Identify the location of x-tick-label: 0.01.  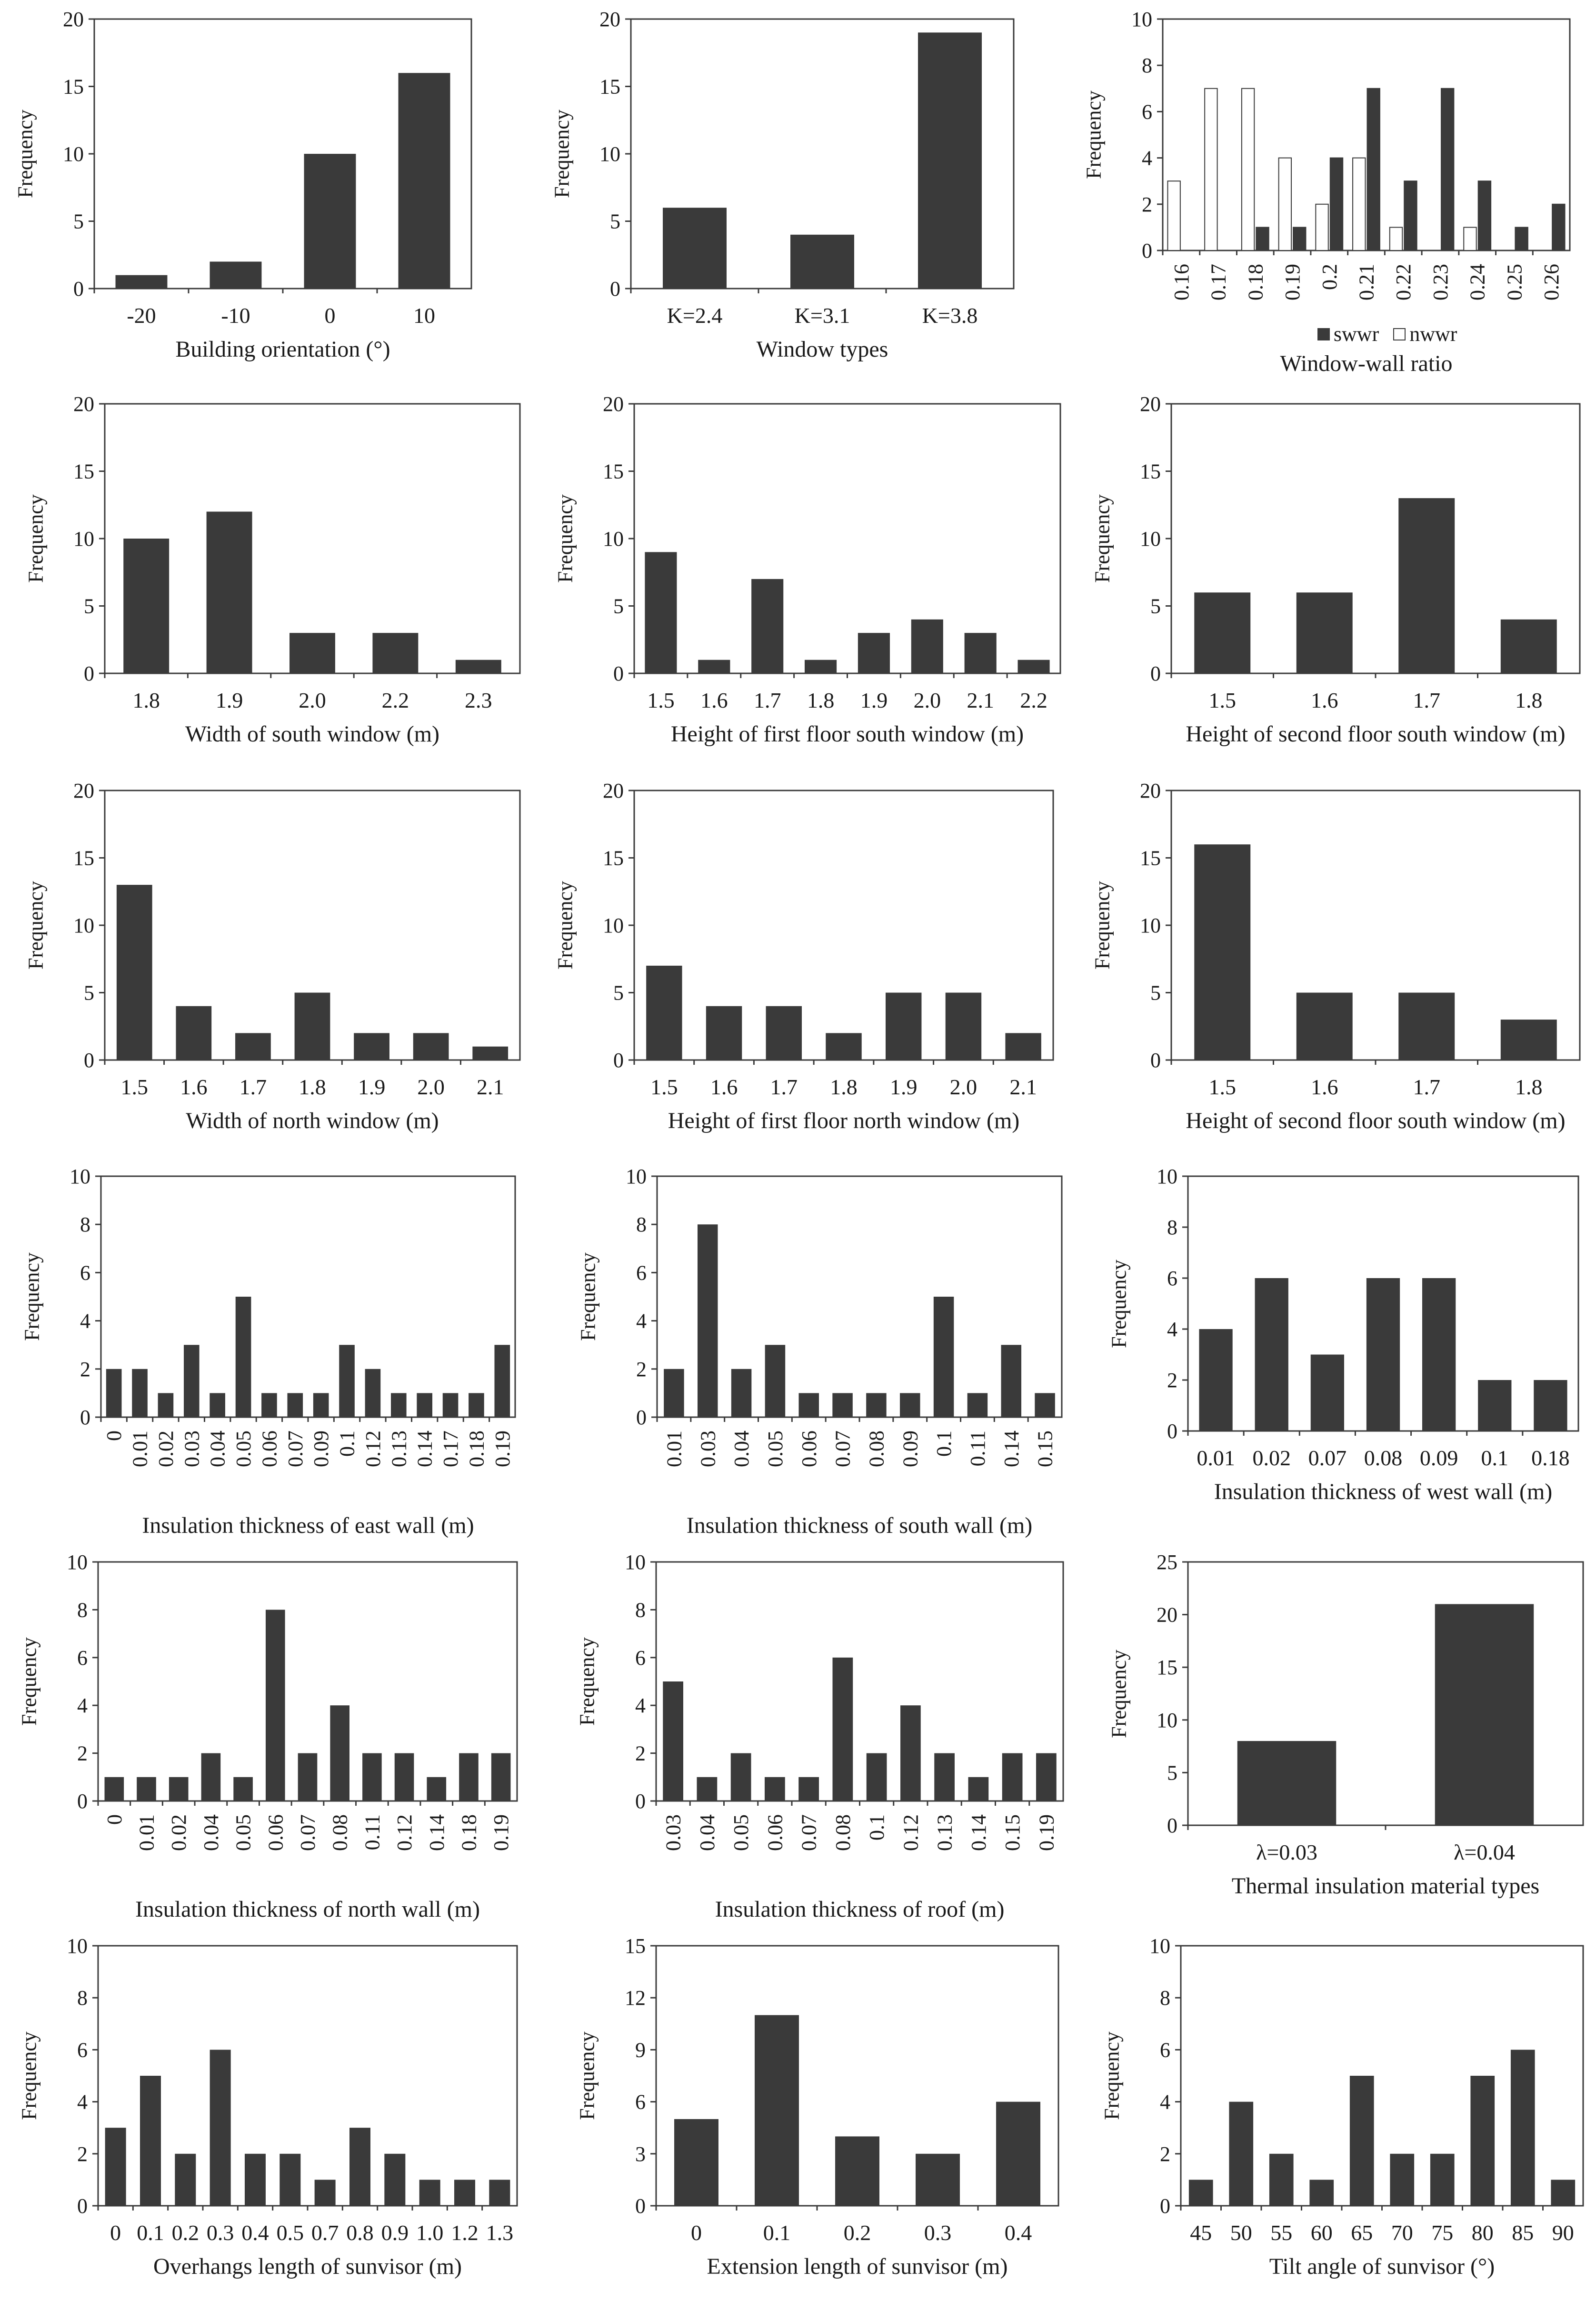
(674, 1449).